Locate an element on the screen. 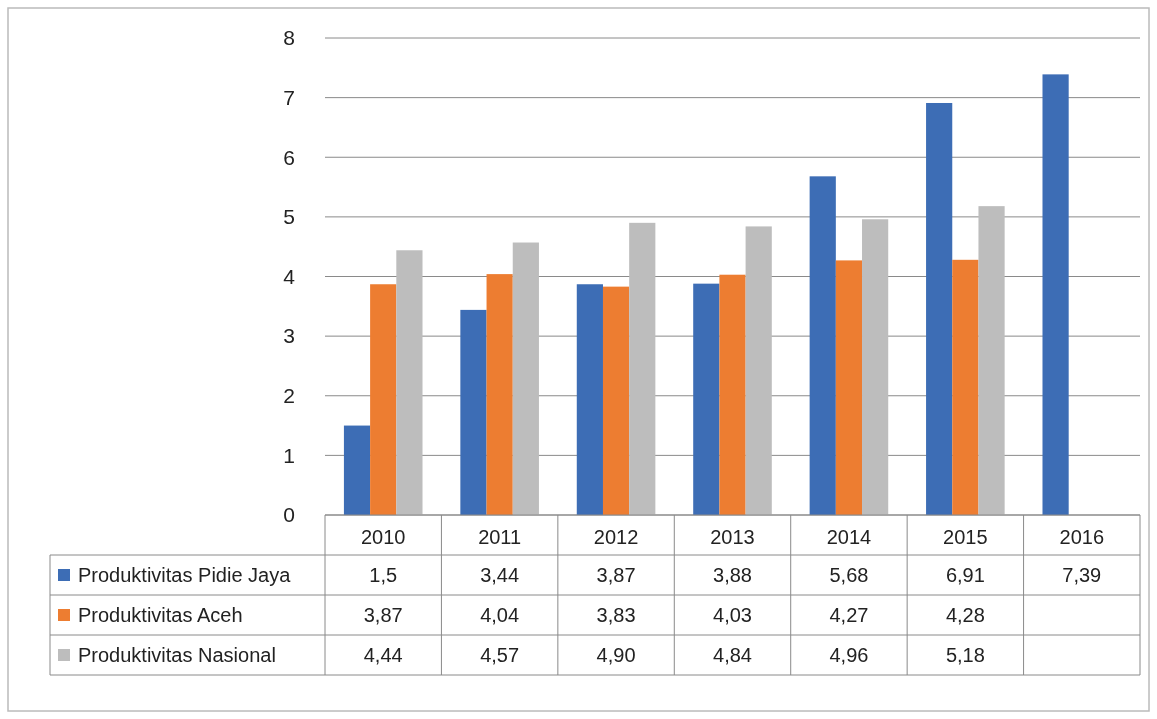 The height and width of the screenshot is (719, 1157). data-label: 5,68 is located at coordinates (849, 575).